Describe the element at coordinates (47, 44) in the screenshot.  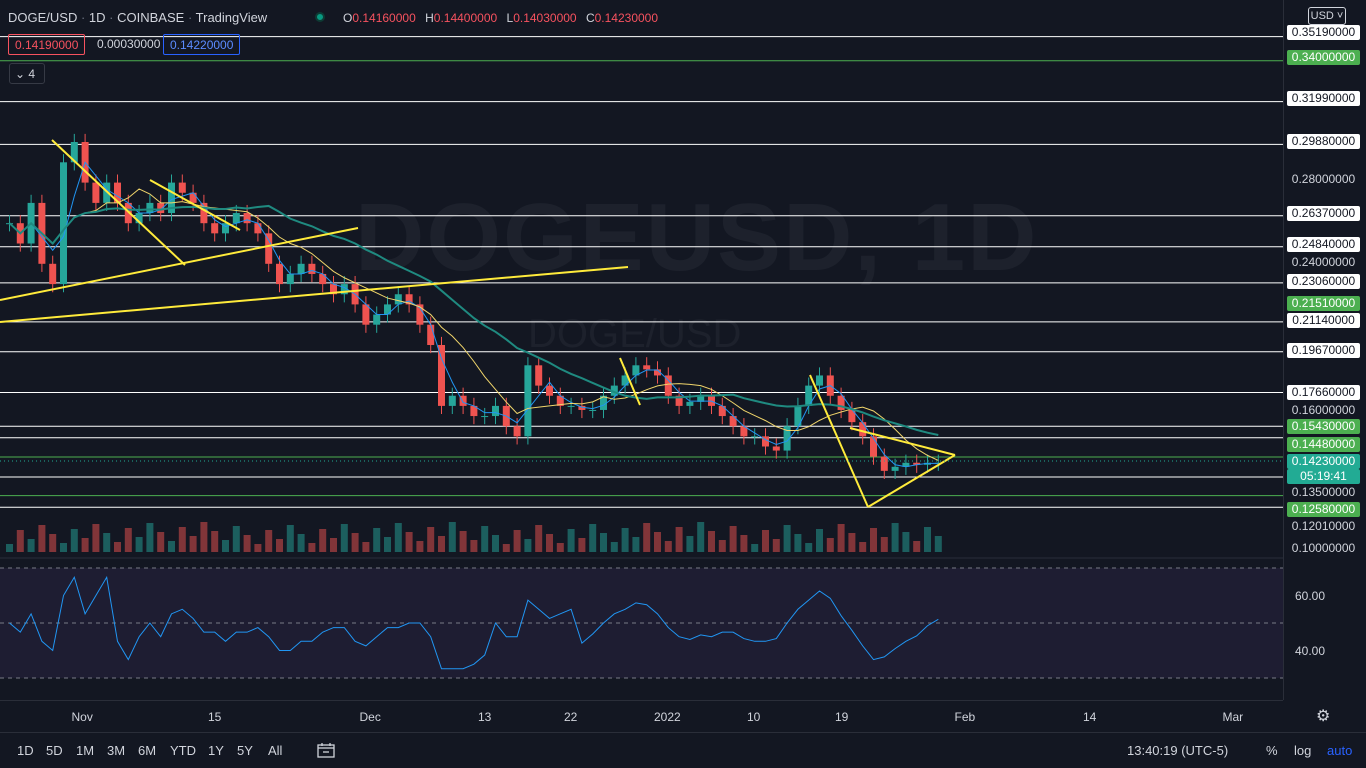
I see `sell-price-button: 0.14190000` at that location.